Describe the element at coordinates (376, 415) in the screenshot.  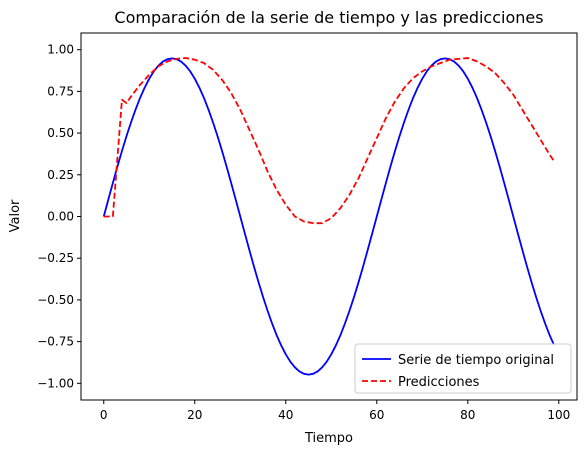
I see `x-tick-label: 60` at that location.